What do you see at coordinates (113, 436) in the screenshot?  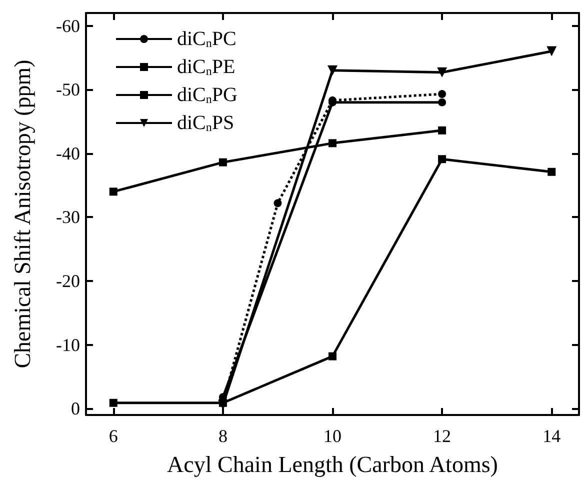 I see `x-tick-label: 6` at bounding box center [113, 436].